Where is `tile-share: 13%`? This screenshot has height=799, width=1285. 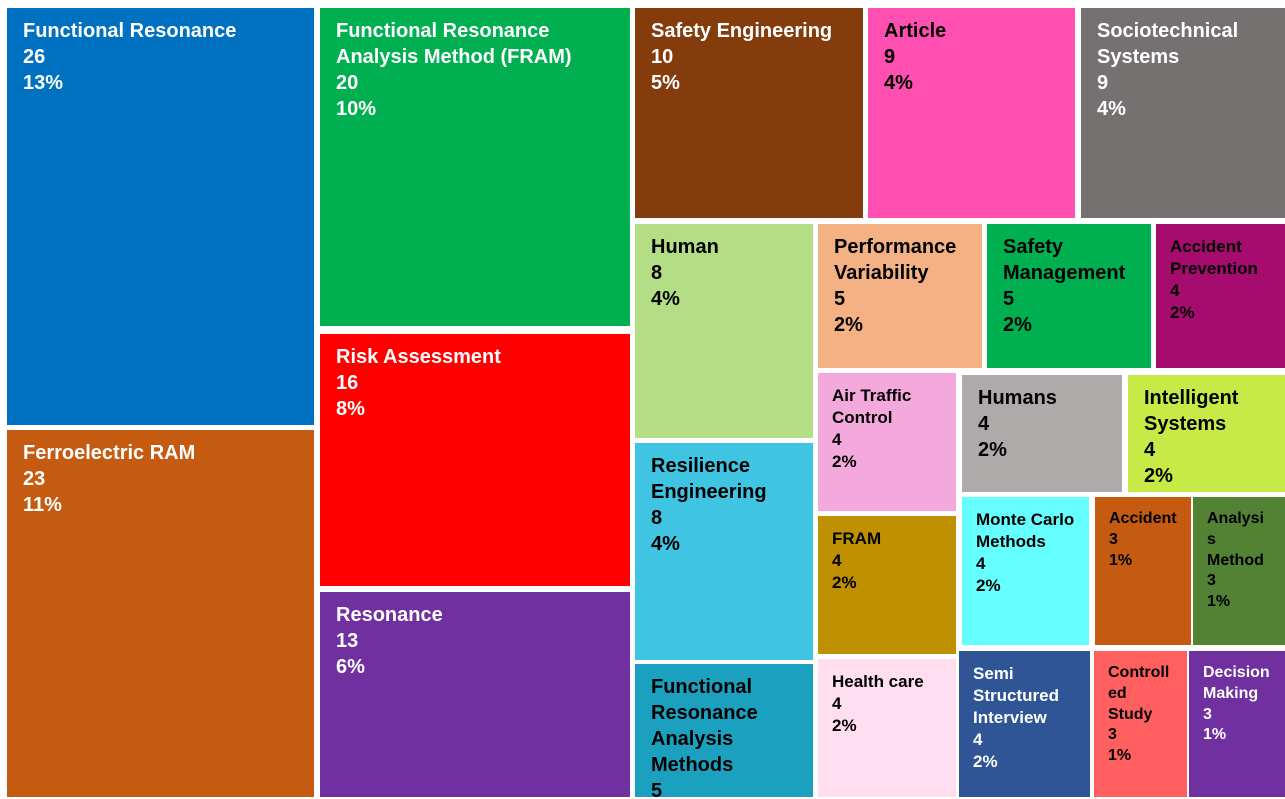 tile-share: 13% is located at coordinates (43, 83).